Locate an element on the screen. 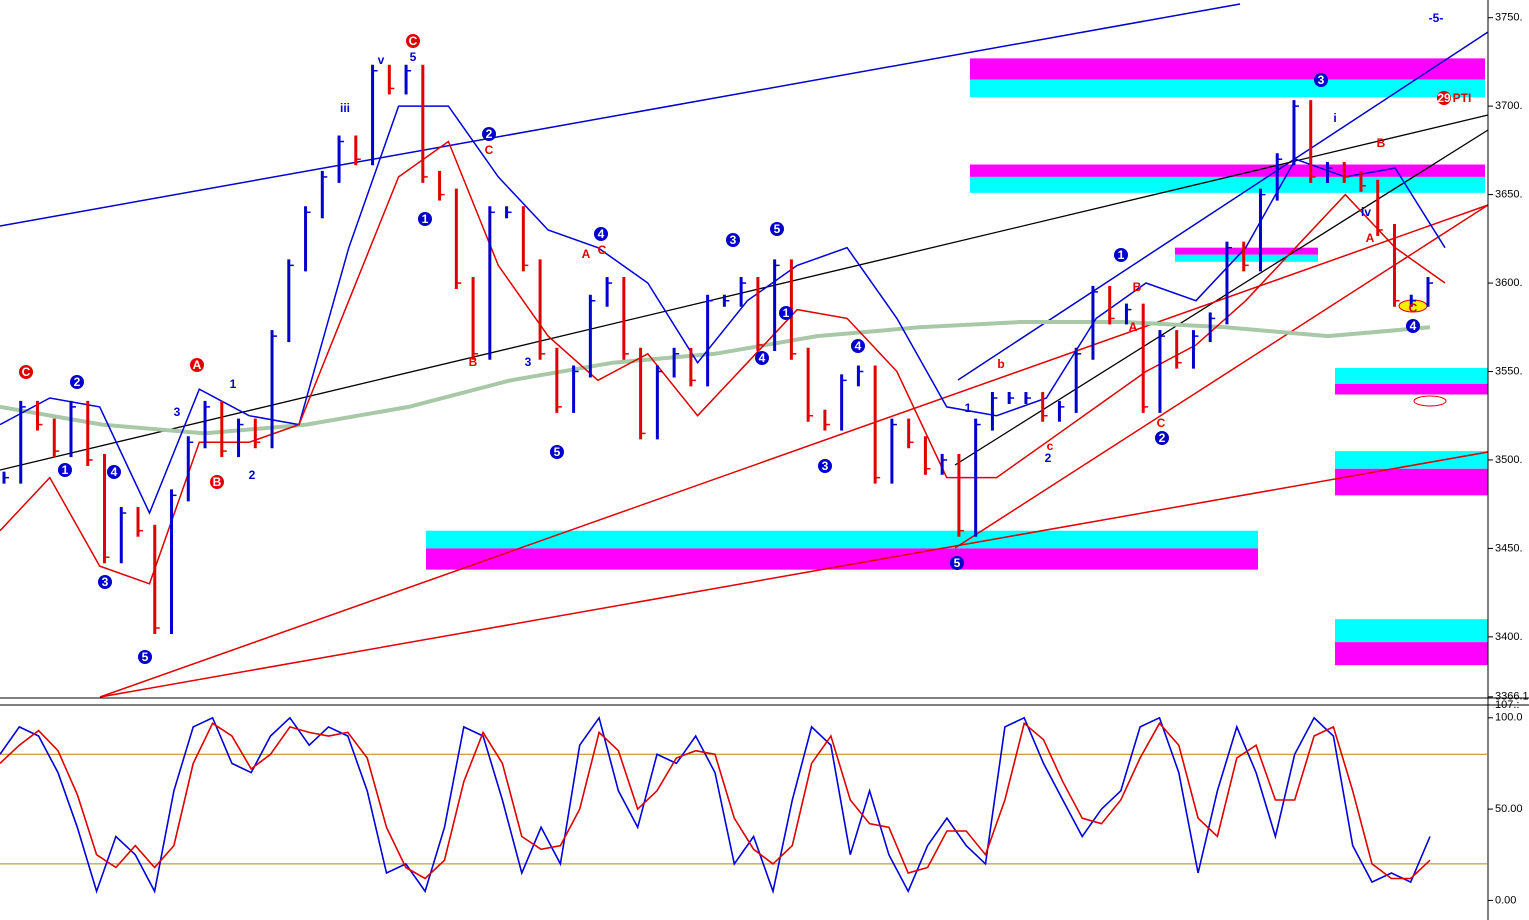  y-tick-label: 3450. is located at coordinates (1509, 548).